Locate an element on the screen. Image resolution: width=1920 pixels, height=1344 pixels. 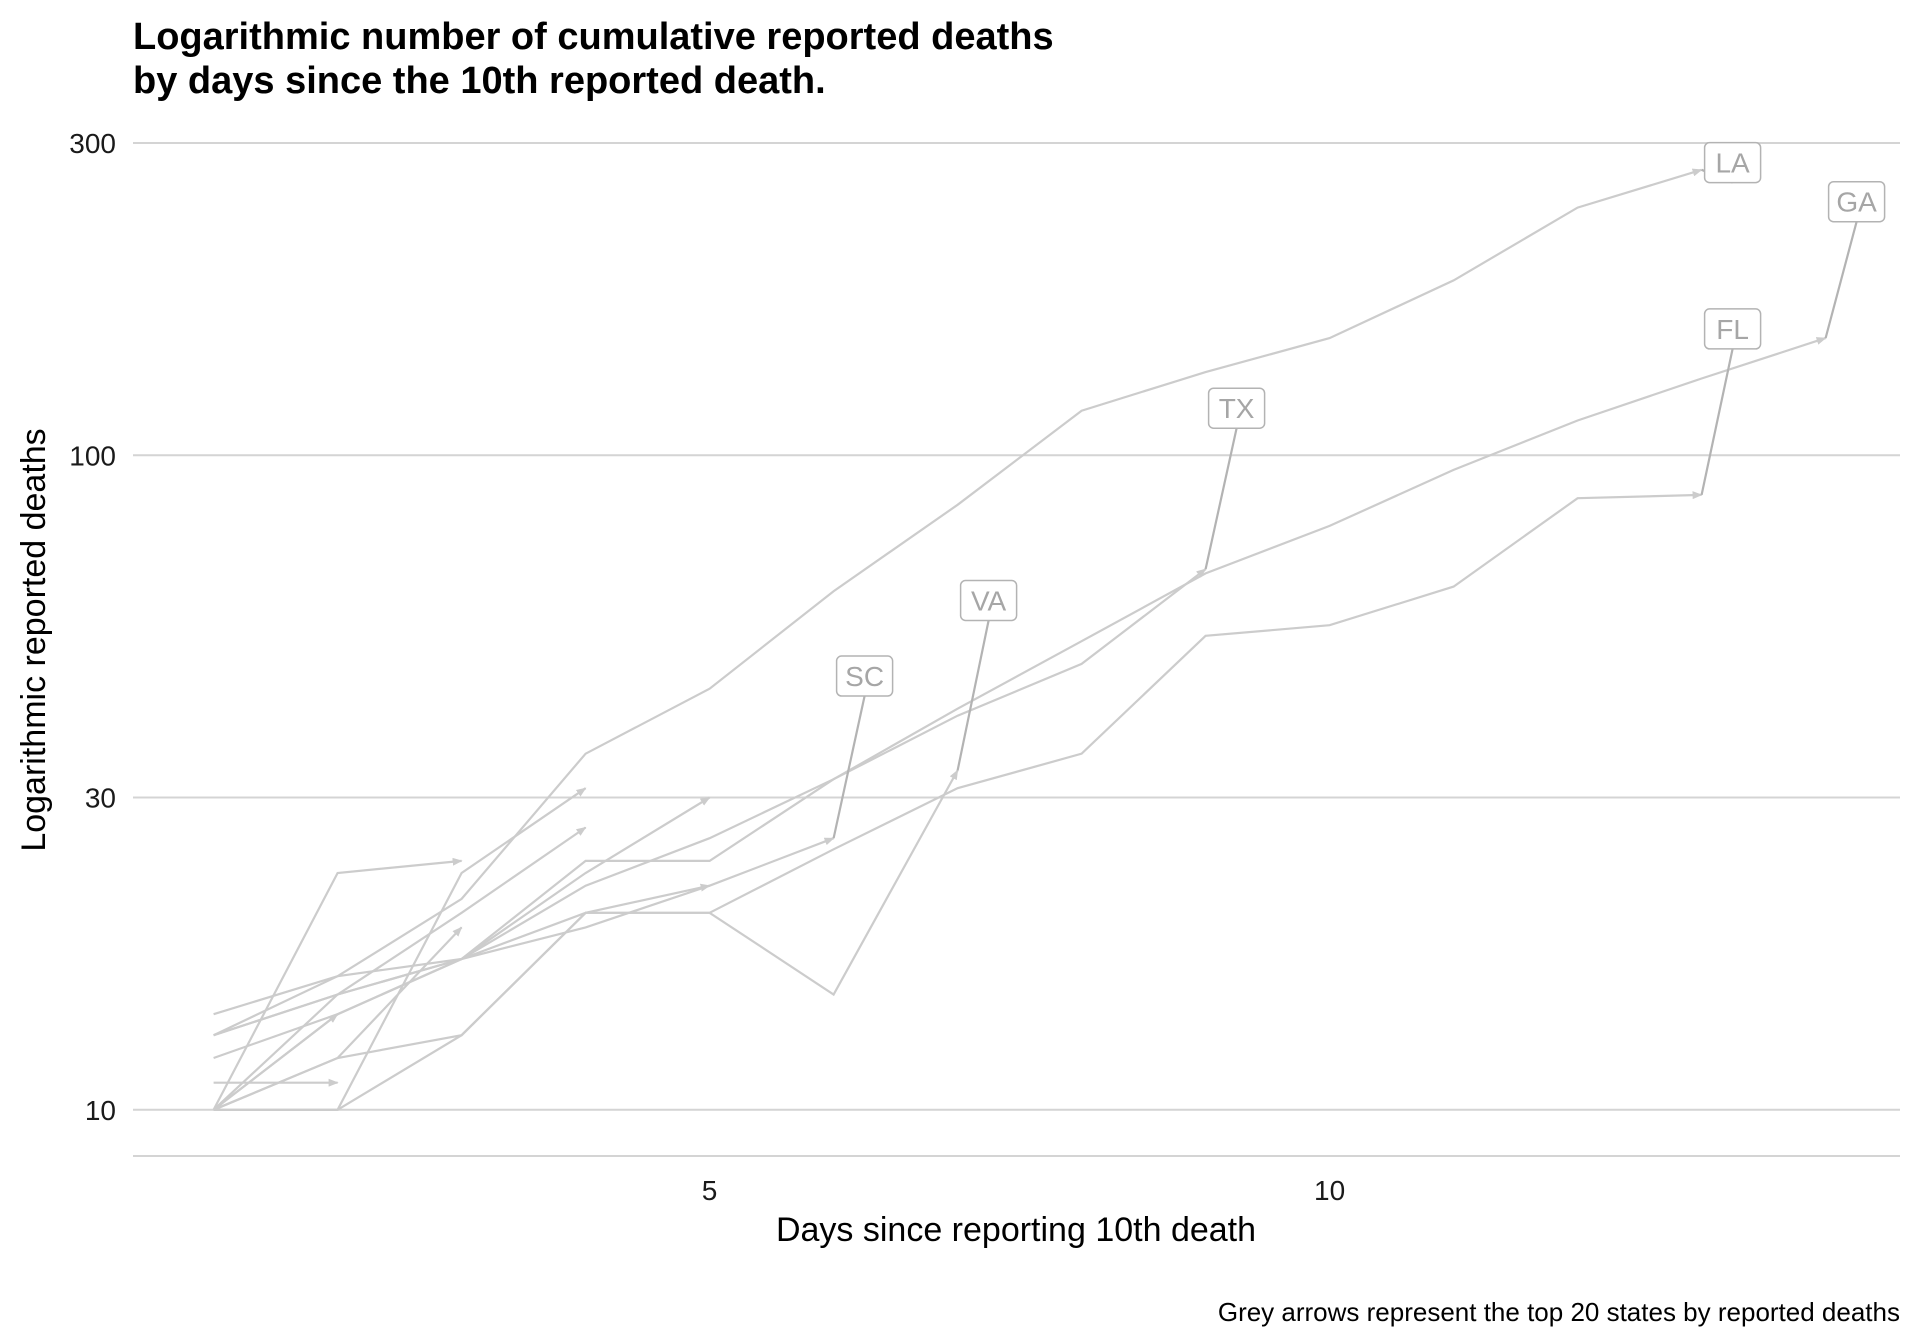
y-tick-labels: 10 30 100 300 is located at coordinates (92, 627).